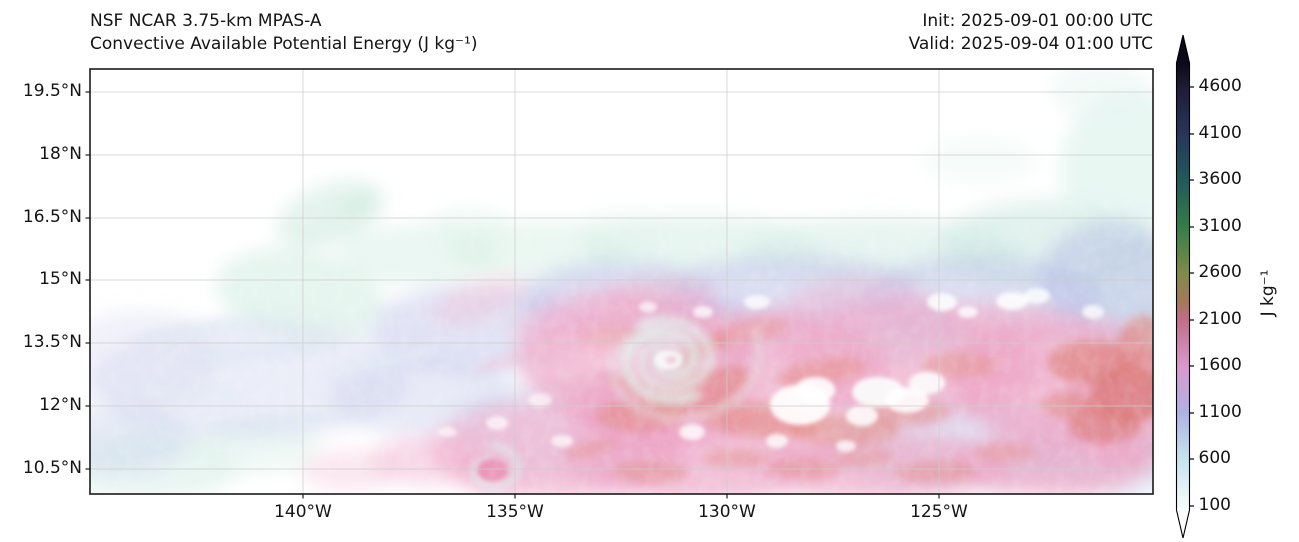 The width and height of the screenshot is (1299, 542). I want to click on colorbar-tick-label: 3100, so click(1220, 226).